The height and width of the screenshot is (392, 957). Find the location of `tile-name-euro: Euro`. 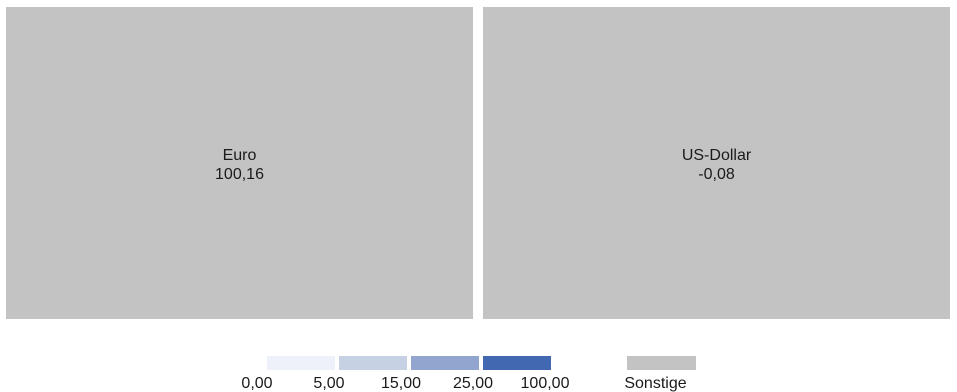

tile-name-euro: Euro is located at coordinates (240, 155).